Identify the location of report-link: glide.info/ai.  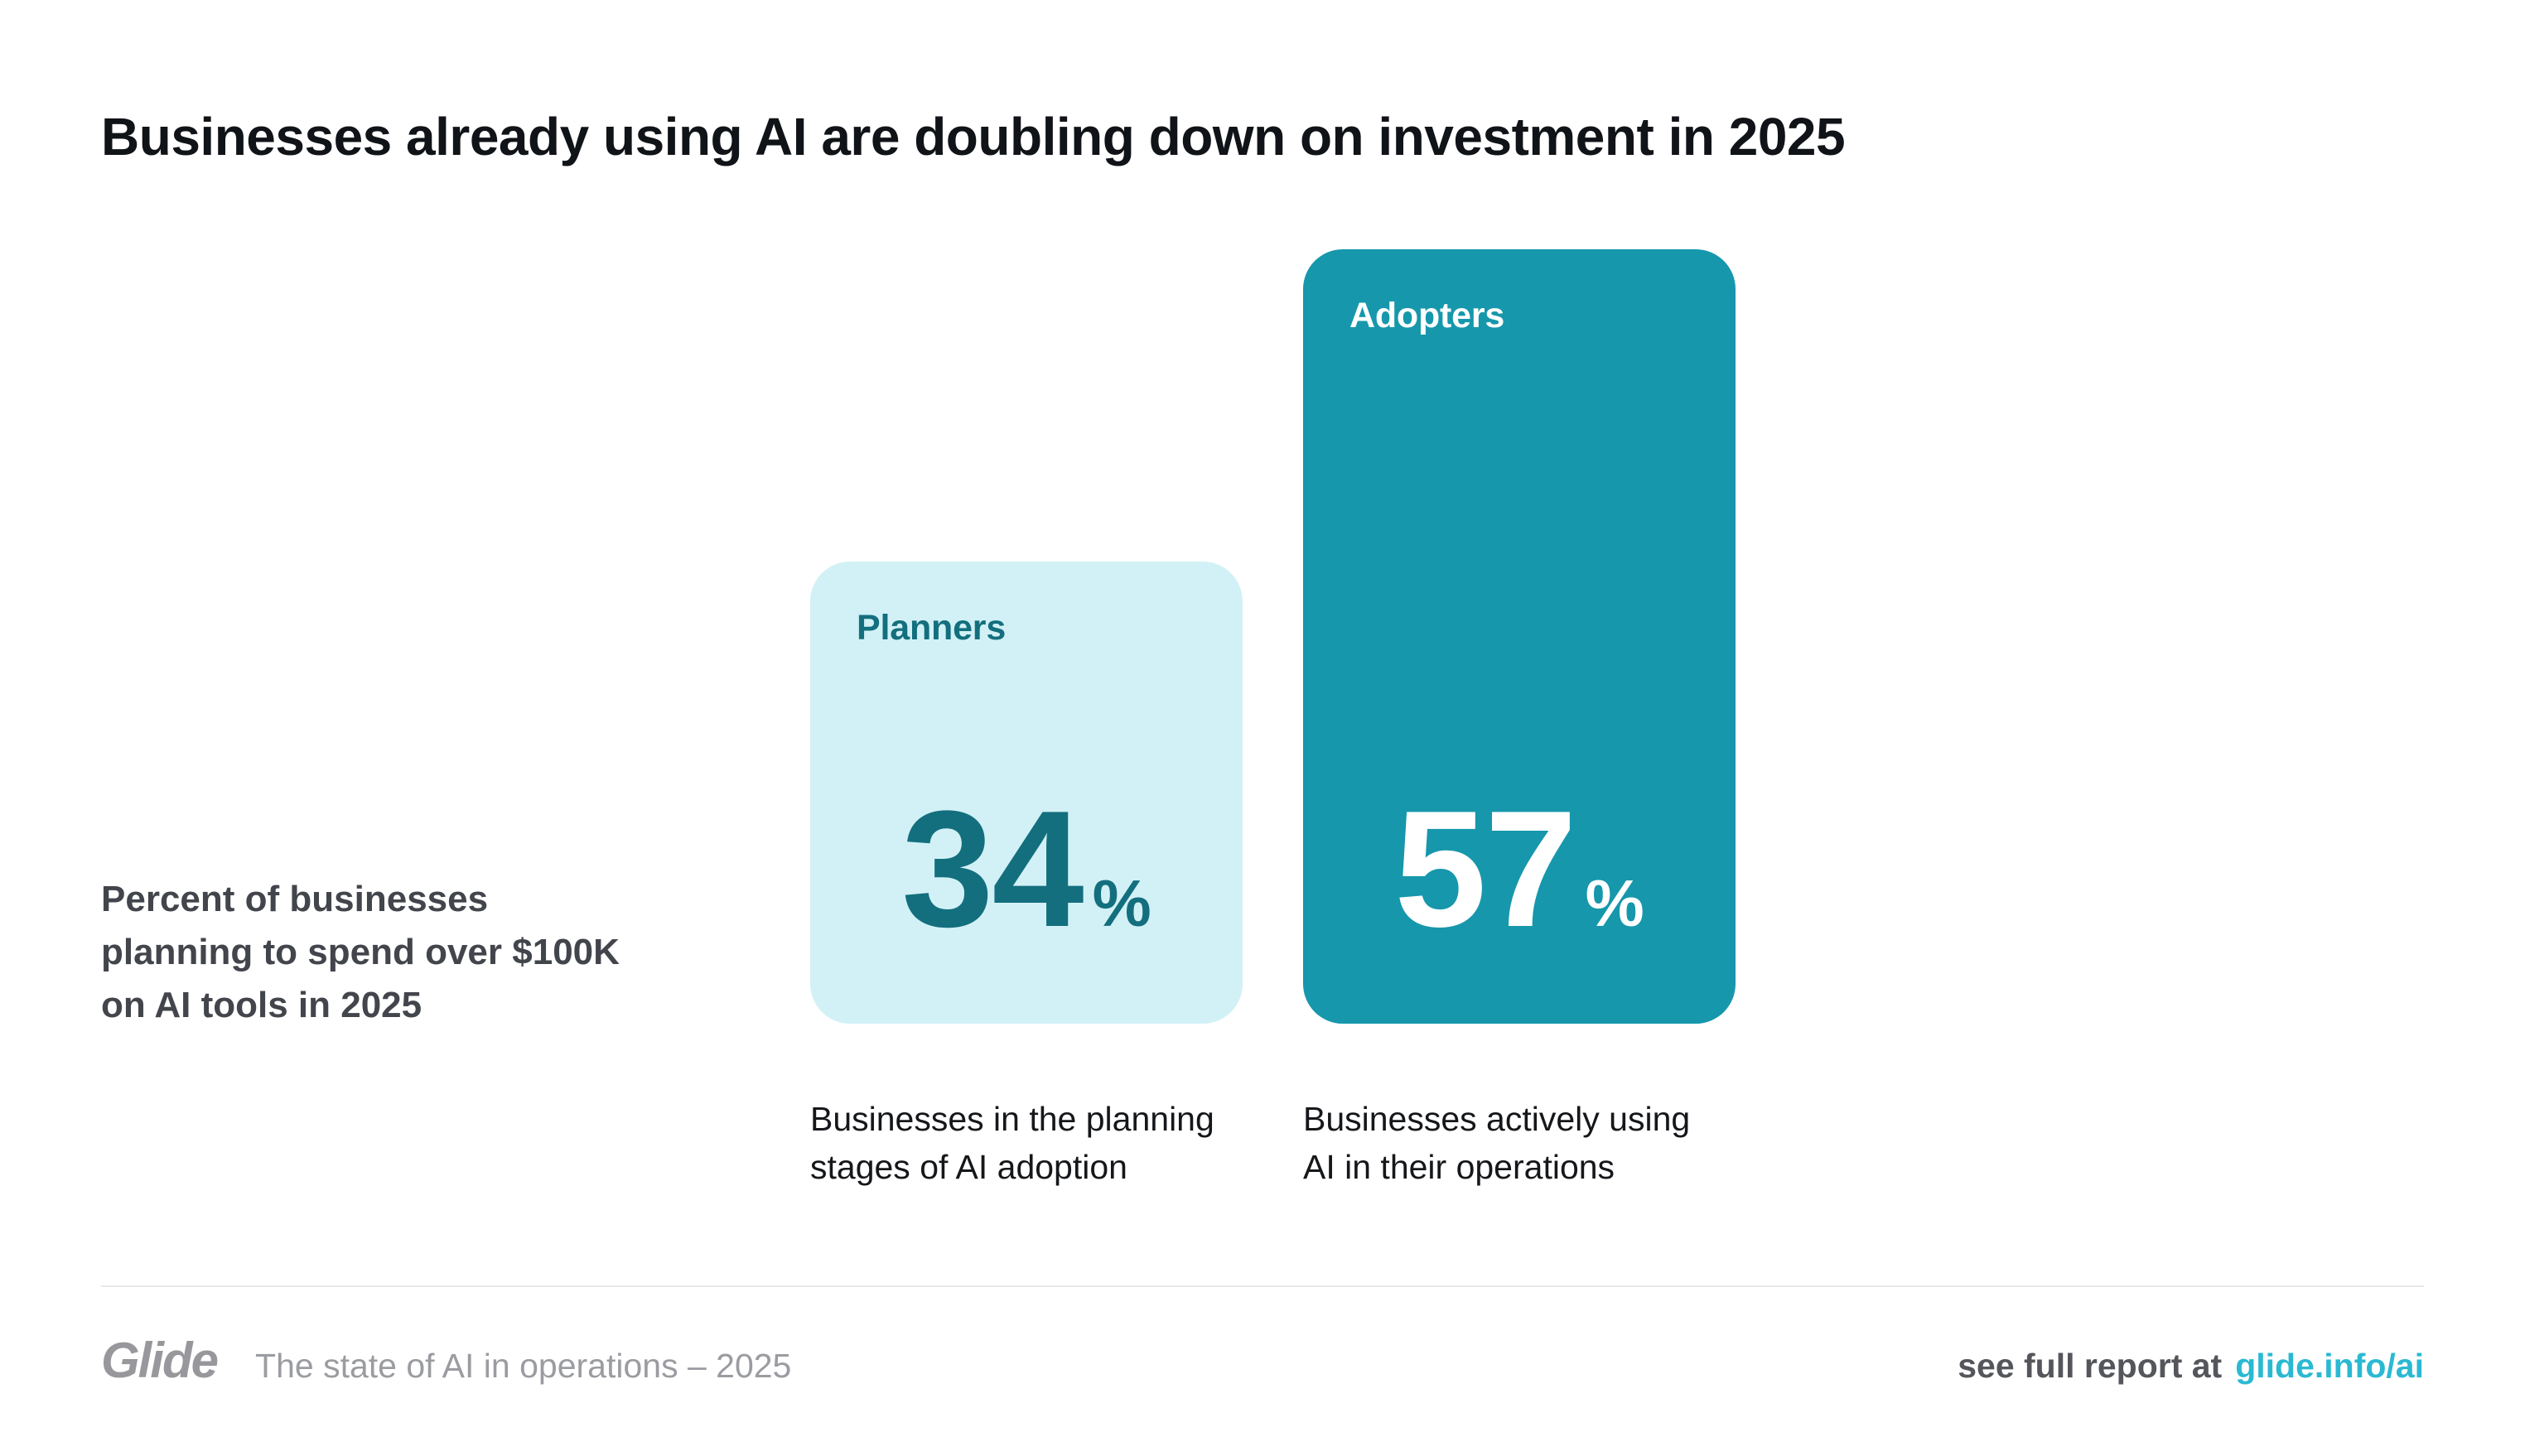
(2329, 1366).